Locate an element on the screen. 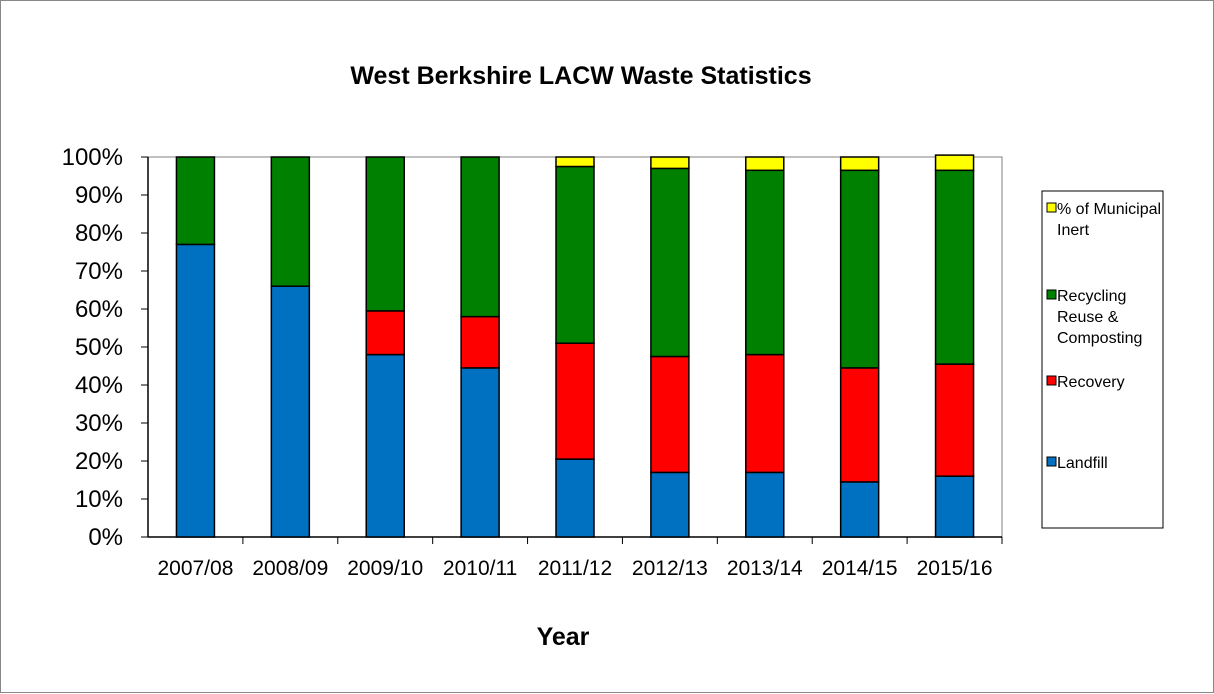  y-tick-label: 90% is located at coordinates (99, 195).